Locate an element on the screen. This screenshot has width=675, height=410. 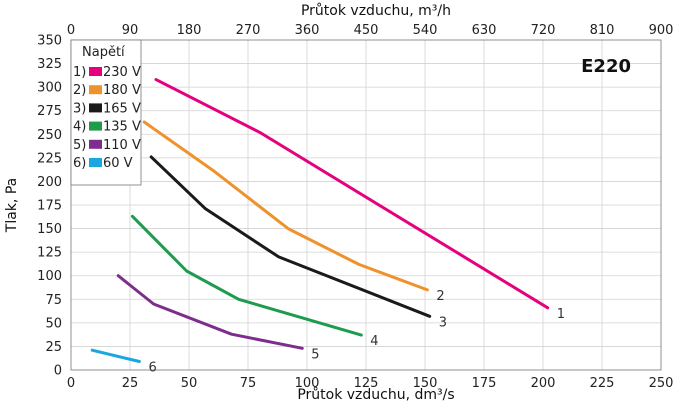
y-axis-title: Tlak, Pa is located at coordinates (12, 205).